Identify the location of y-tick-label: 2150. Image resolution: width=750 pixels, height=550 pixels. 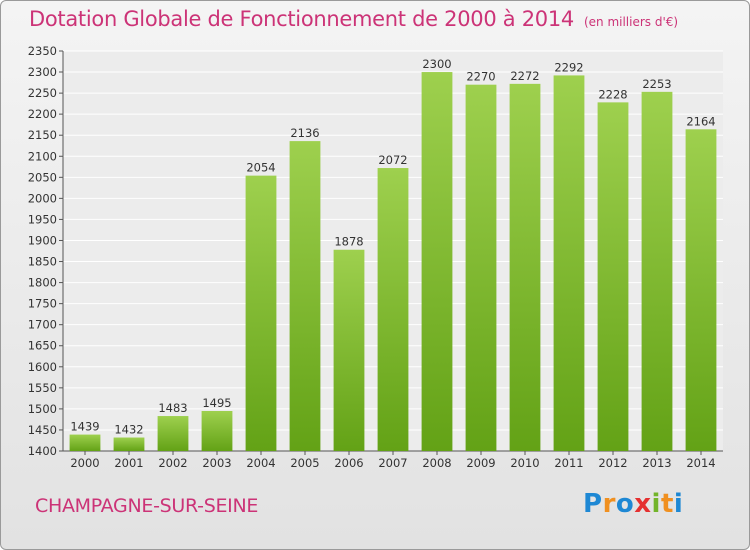
(42, 135).